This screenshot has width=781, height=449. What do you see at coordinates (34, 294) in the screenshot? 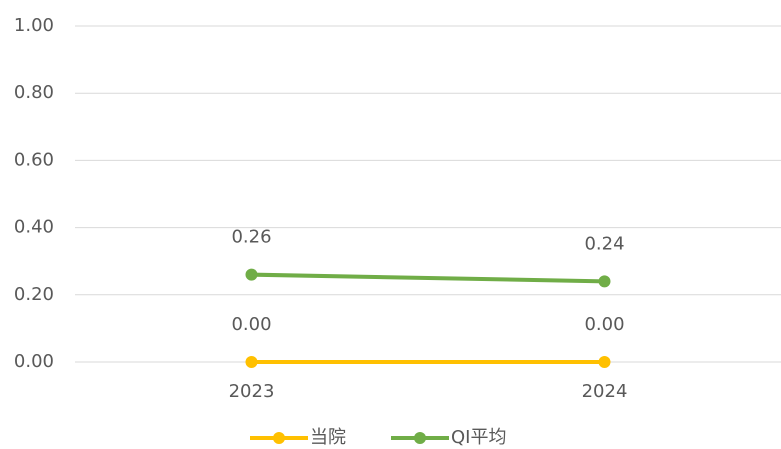
I see `y-tick-label: 0.20` at bounding box center [34, 294].